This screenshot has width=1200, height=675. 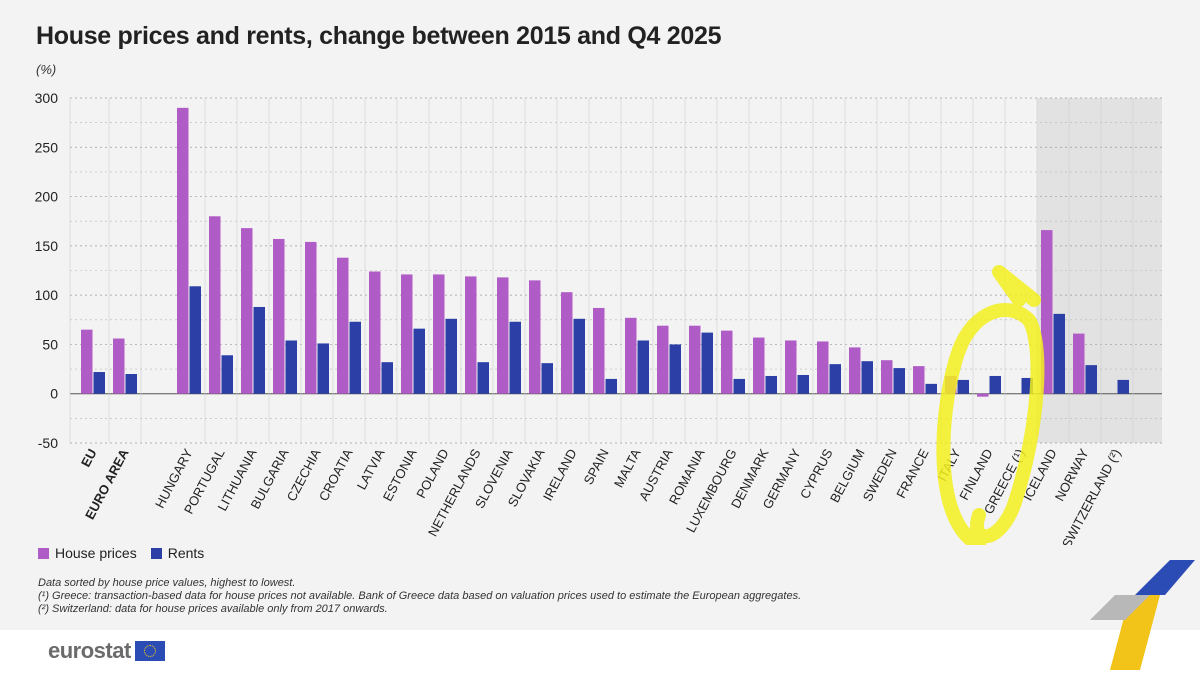 I want to click on eurostat-logo: eurostat, so click(x=106, y=651).